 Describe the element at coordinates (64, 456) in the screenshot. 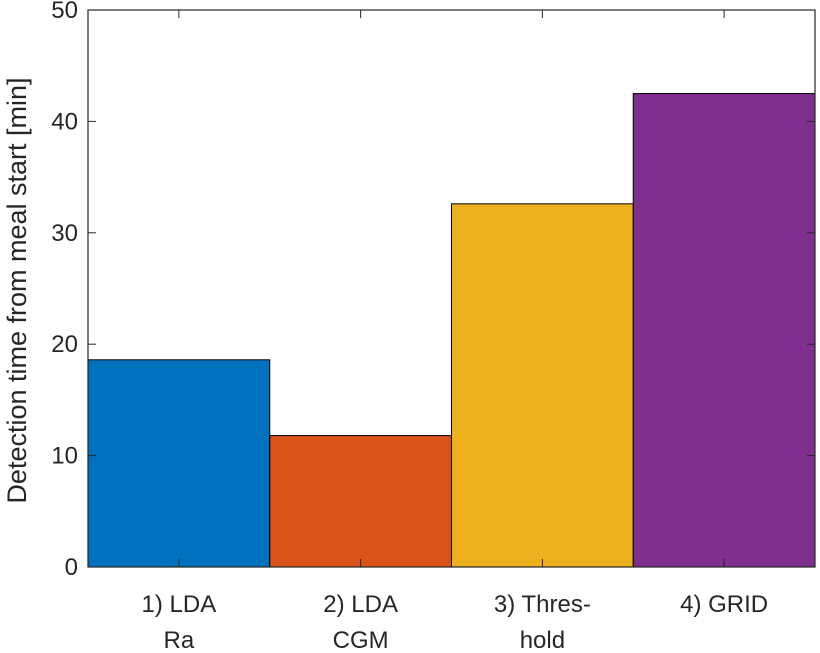

I see `y-tick-label: 10` at that location.